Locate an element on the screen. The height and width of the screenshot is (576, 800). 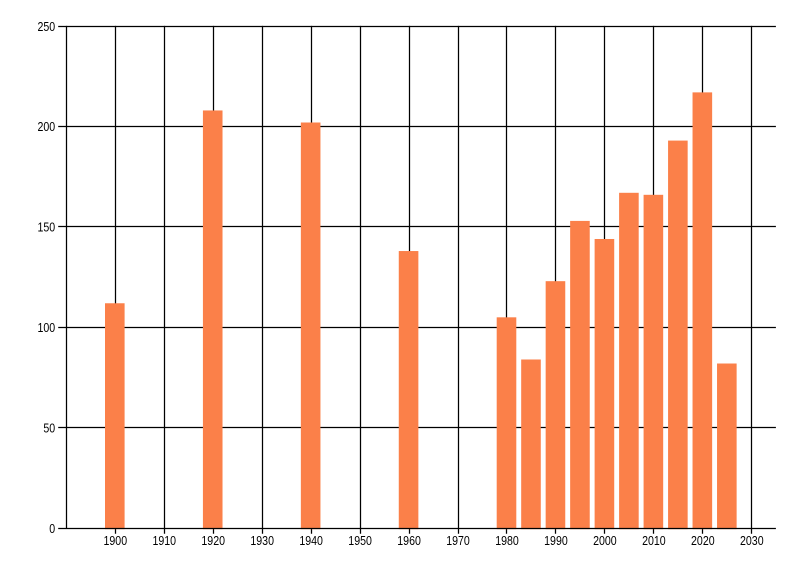
svg-text: 0 is located at coordinates (52, 528).